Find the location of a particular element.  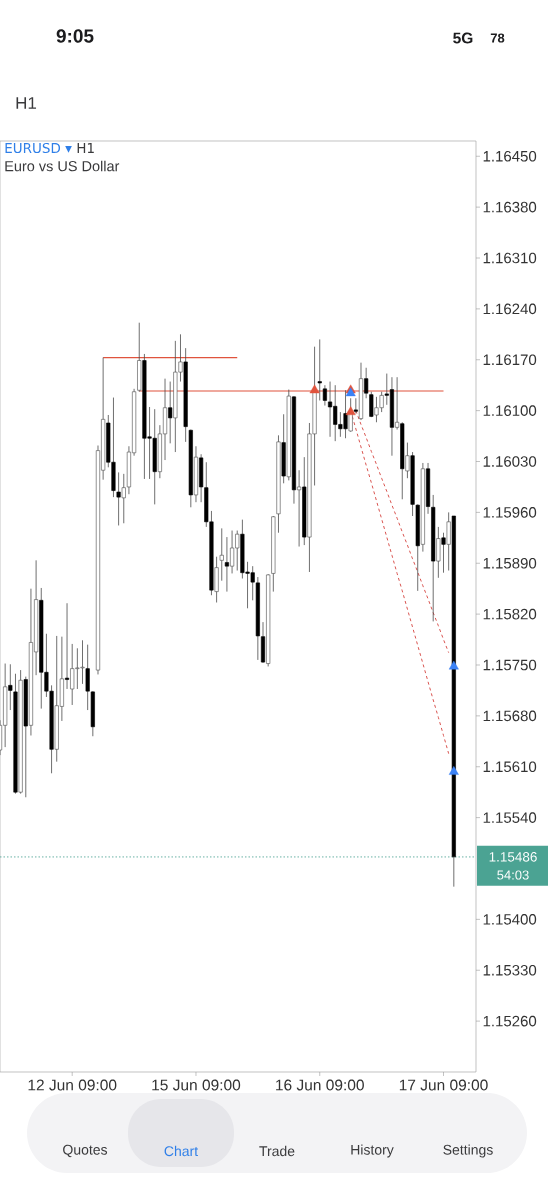

y-tick-label: 1.15820 is located at coordinates (510, 614).